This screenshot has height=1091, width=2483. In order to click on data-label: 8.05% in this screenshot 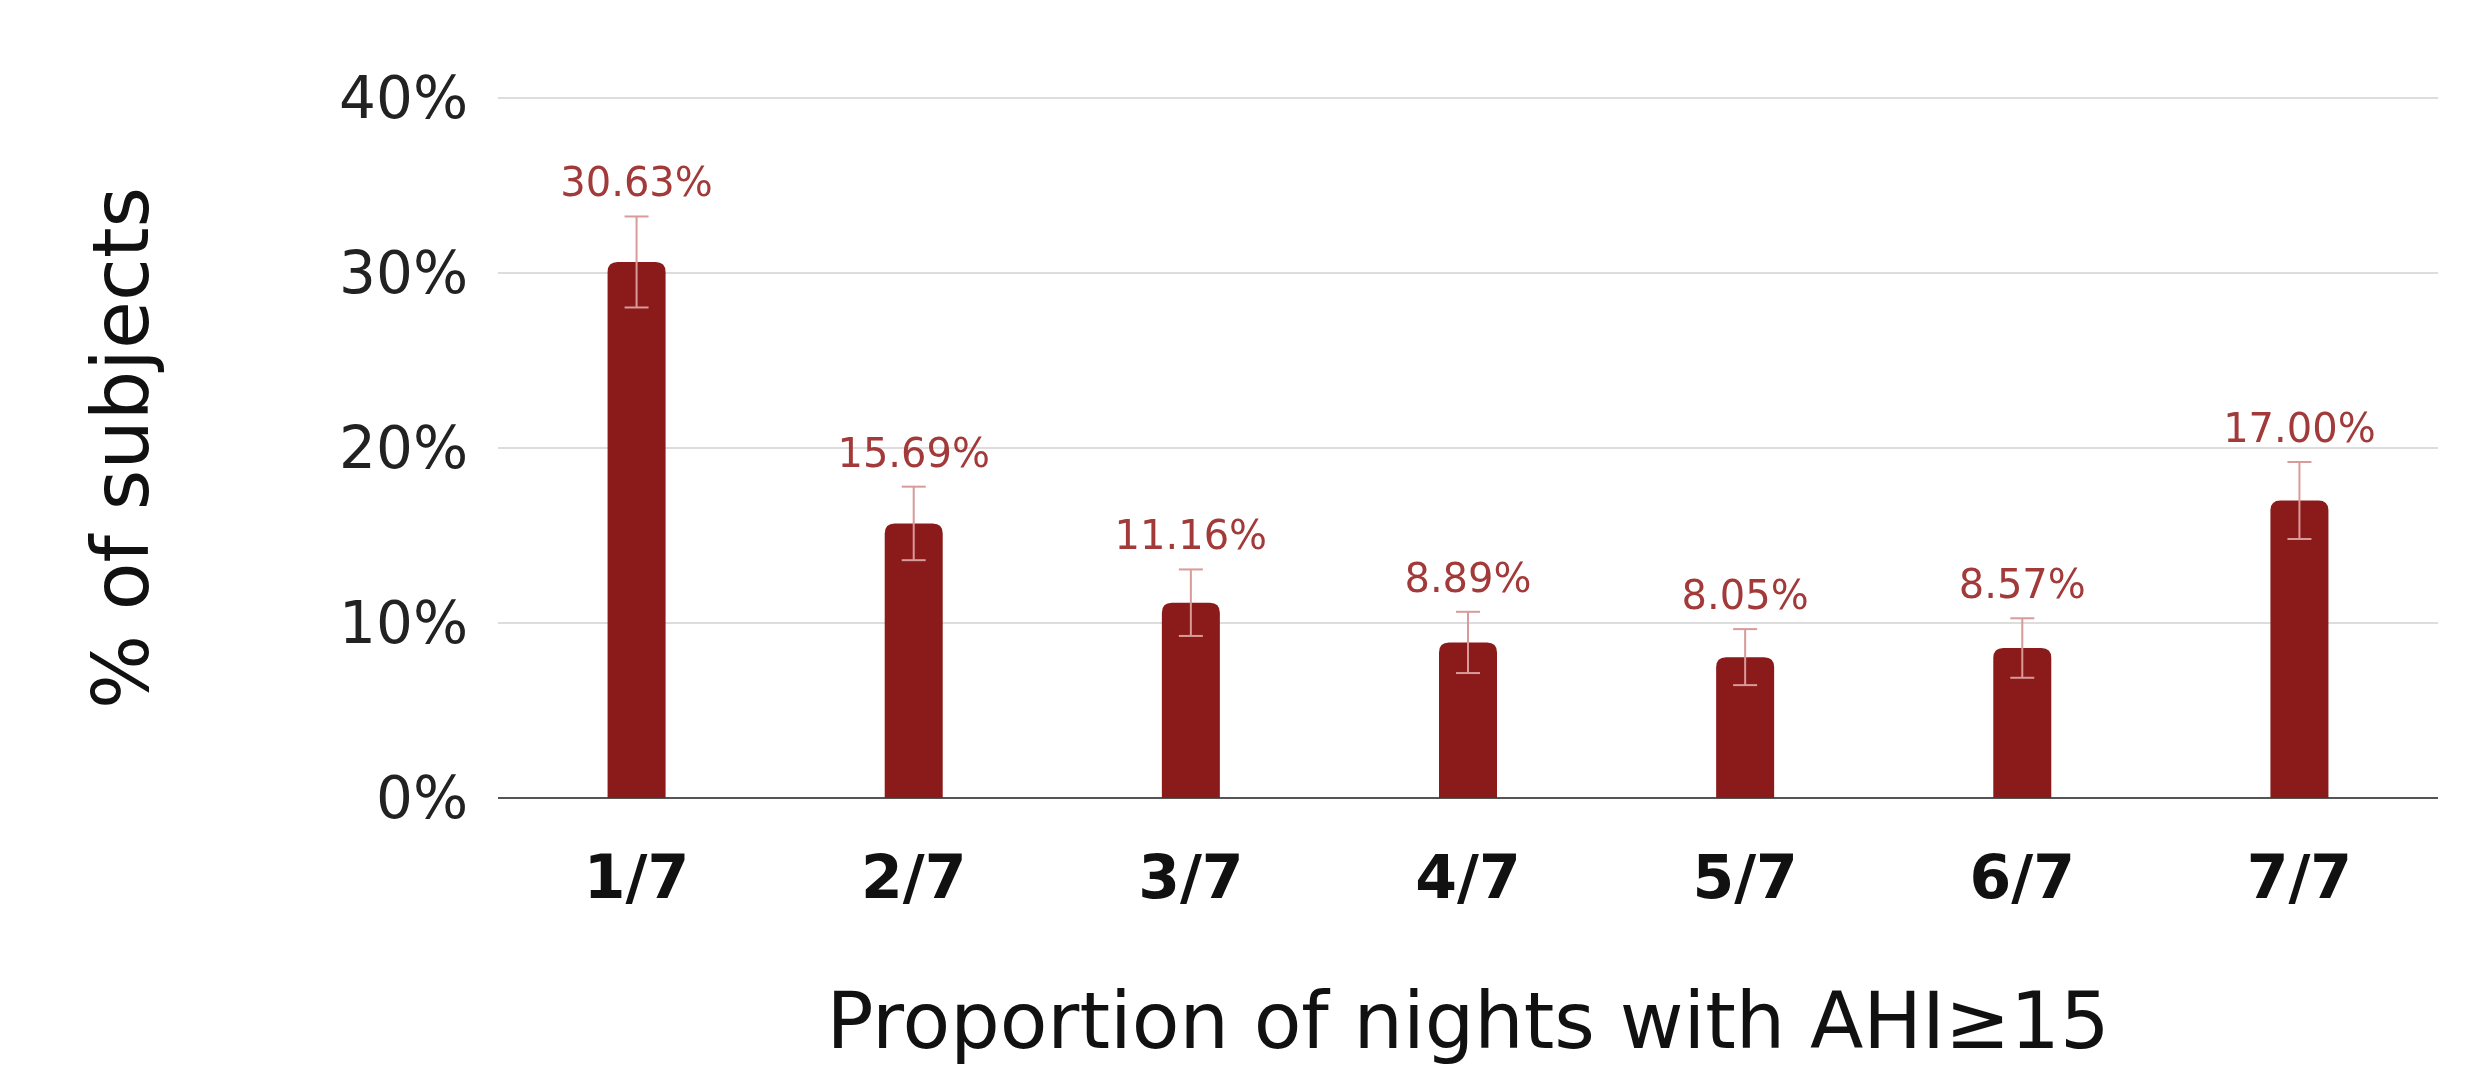, I will do `click(1745, 595)`.